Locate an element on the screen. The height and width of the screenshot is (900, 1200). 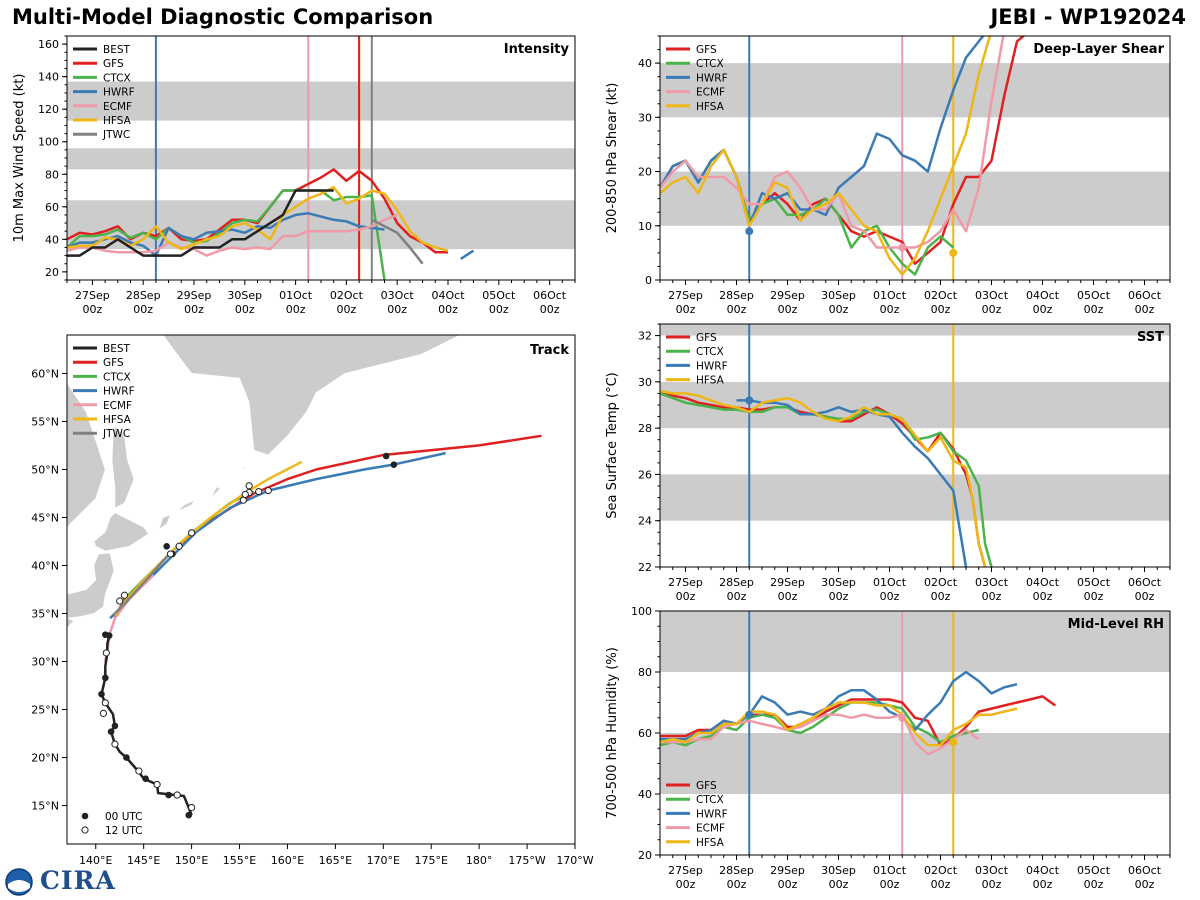
legend-label-ecmf: ECMF is located at coordinates (710, 829).